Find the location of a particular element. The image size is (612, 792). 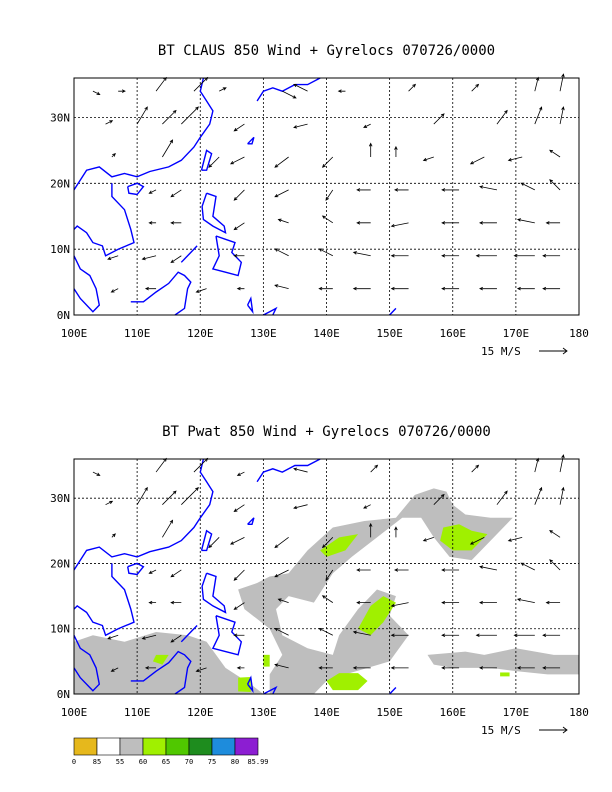

colorbar-label: 85.99 is located at coordinates (257, 762).